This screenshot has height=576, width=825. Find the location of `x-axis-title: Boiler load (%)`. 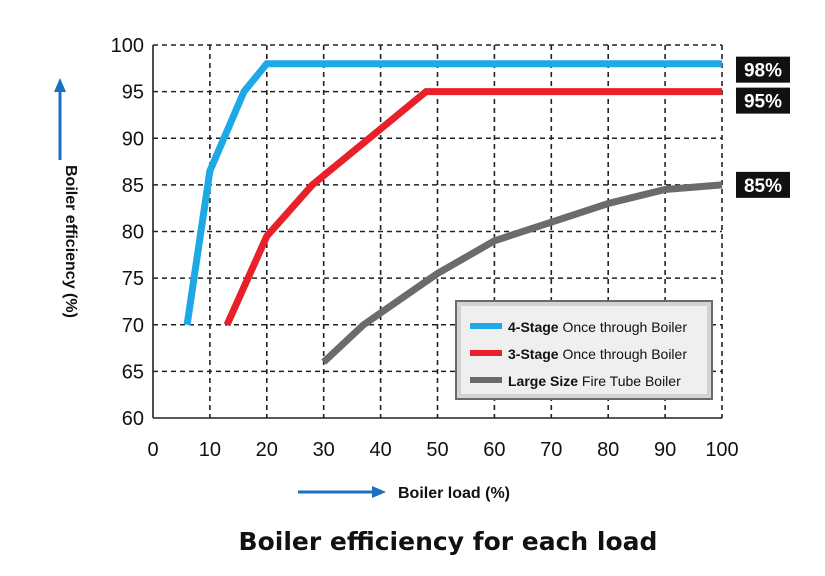

x-axis-title: Boiler load (%) is located at coordinates (454, 493).